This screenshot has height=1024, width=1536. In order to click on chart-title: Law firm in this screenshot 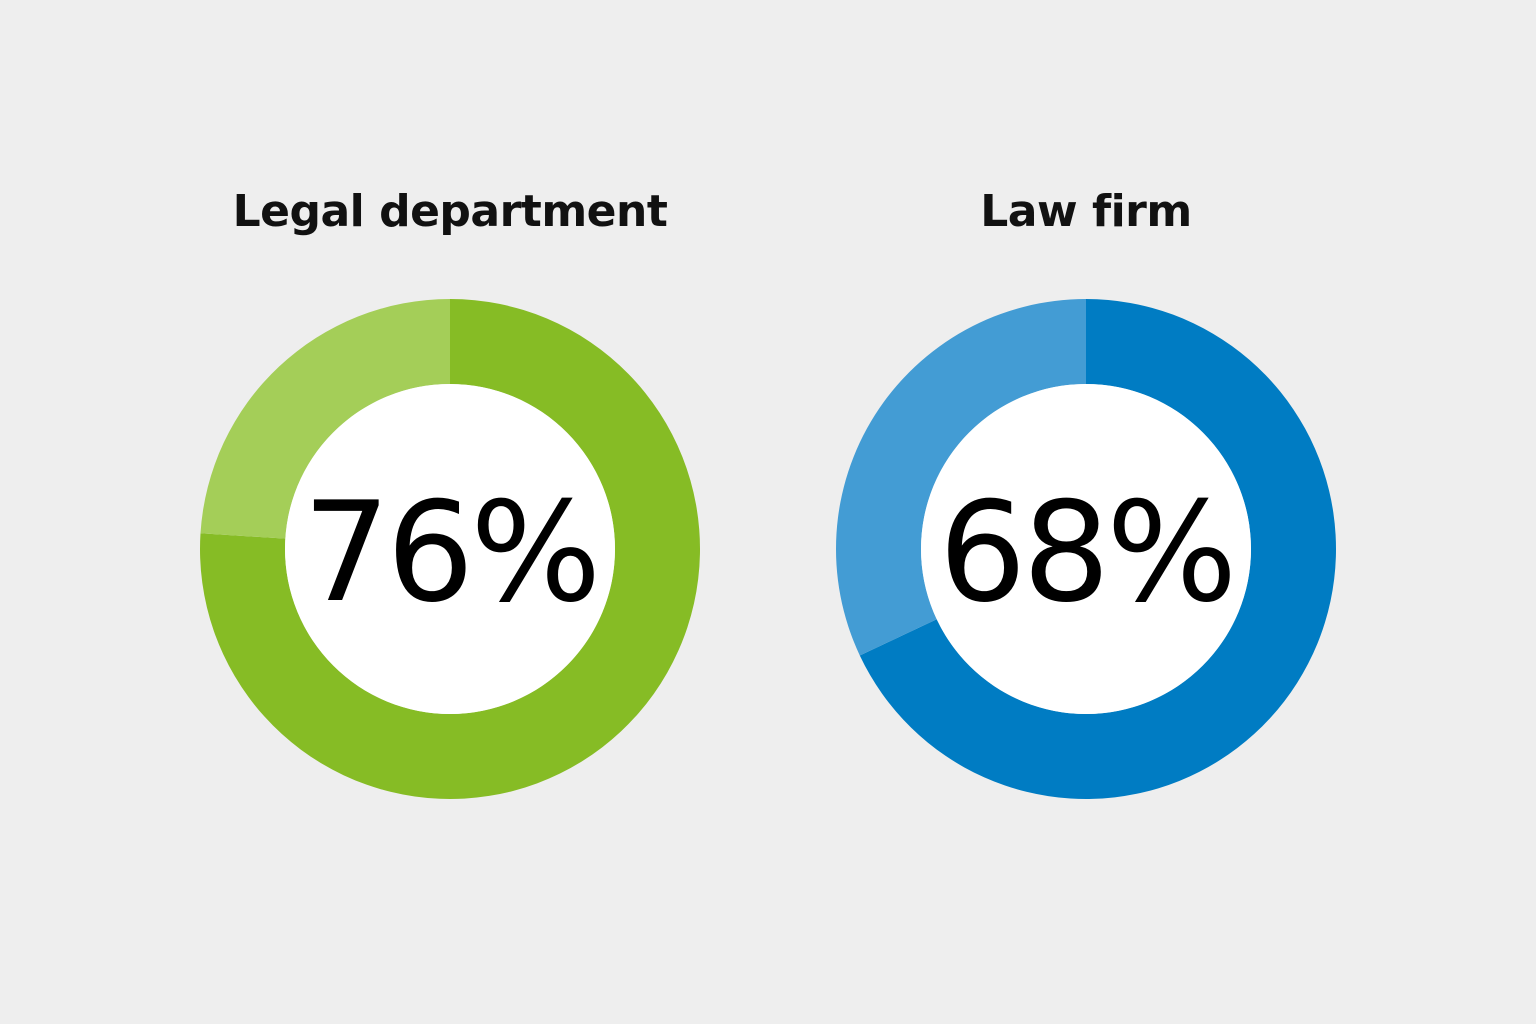, I will do `click(1086, 211)`.